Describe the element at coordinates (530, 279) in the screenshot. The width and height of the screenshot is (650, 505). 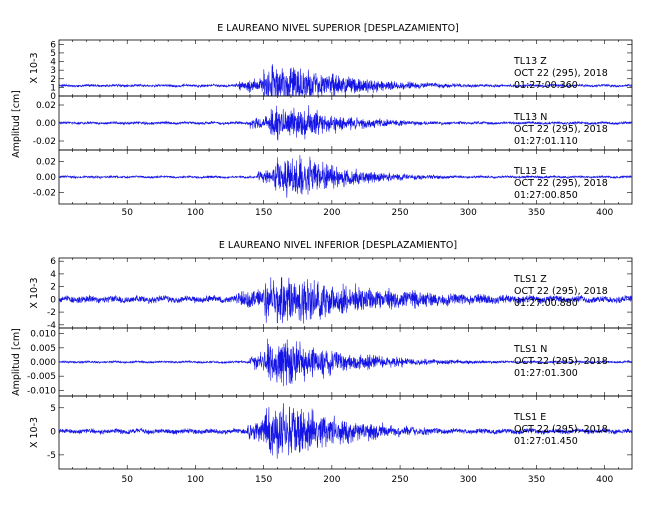
I see `station-label: TLS1 Z` at that location.